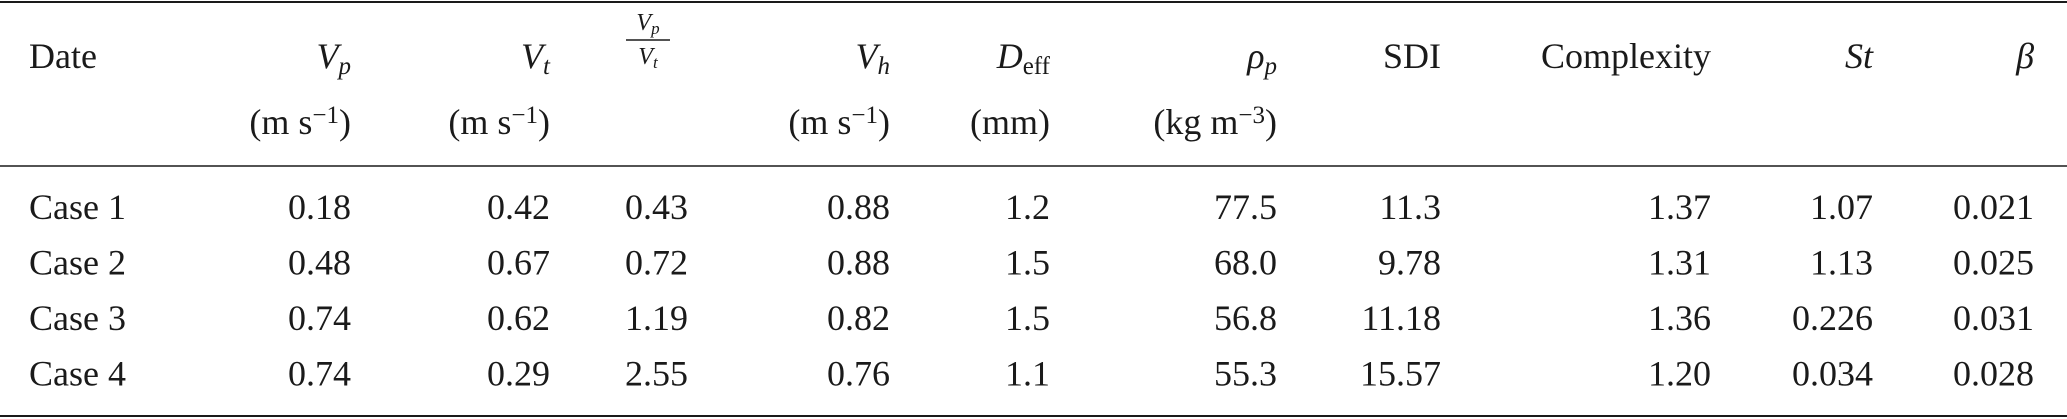  I want to click on row-label: Case 4, so click(77, 374).